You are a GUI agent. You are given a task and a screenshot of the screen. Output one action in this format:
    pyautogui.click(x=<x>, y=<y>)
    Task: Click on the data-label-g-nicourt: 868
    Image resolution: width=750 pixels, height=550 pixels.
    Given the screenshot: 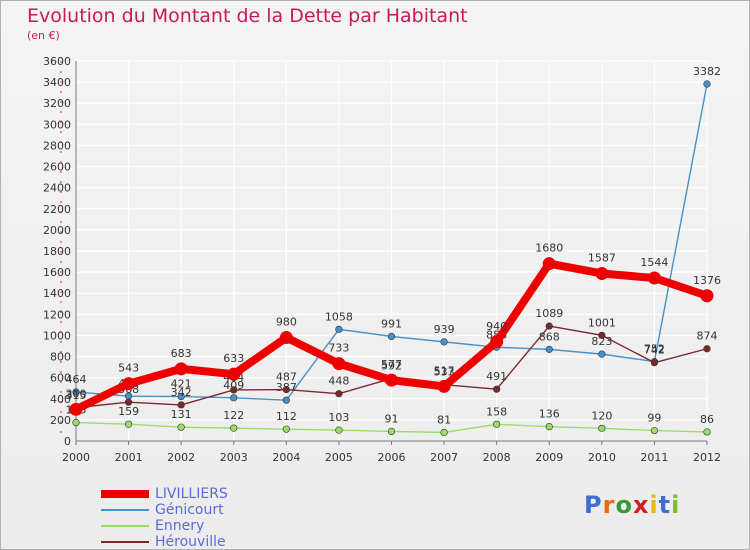 What is the action you would take?
    pyautogui.click(x=549, y=336)
    